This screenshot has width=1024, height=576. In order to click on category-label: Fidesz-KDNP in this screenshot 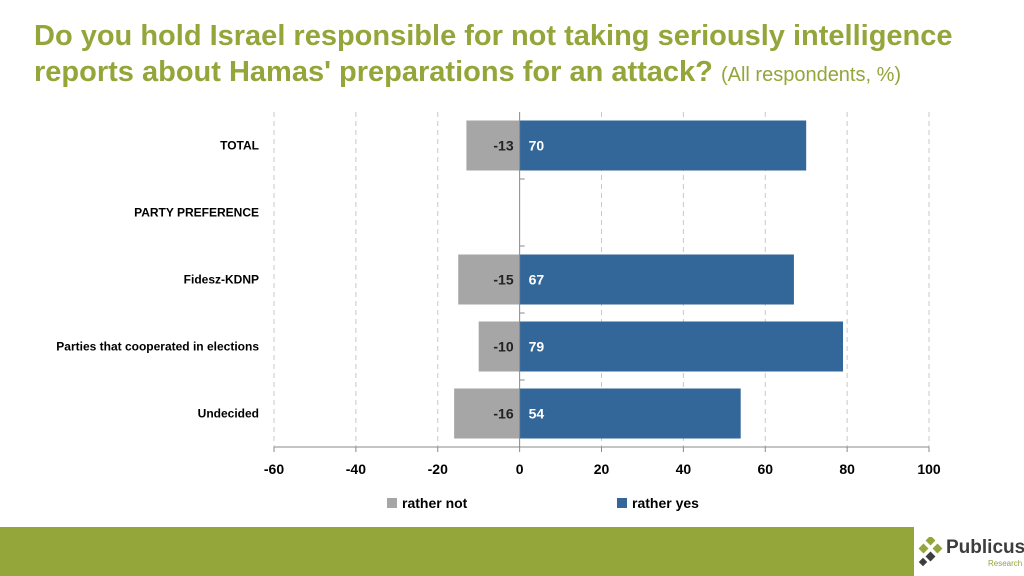, I will do `click(221, 280)`.